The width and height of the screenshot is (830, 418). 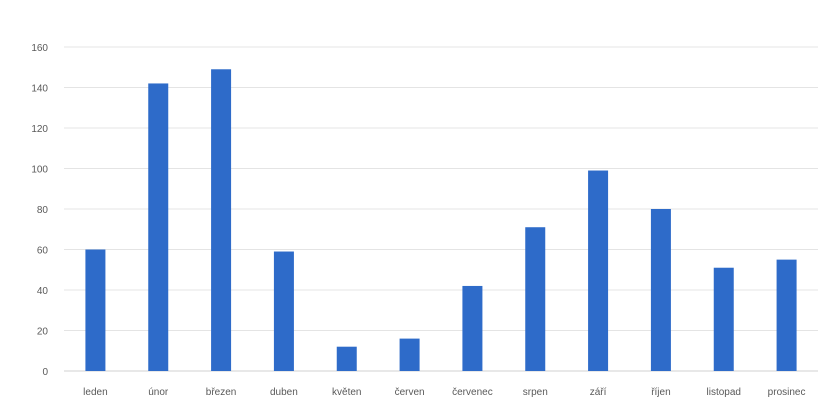 I want to click on y-tick-label: 160, so click(x=39, y=48).